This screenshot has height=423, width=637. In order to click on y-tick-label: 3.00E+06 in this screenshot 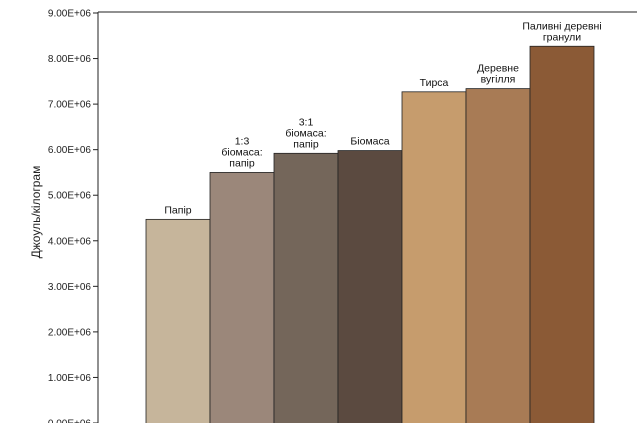, I will do `click(70, 287)`.